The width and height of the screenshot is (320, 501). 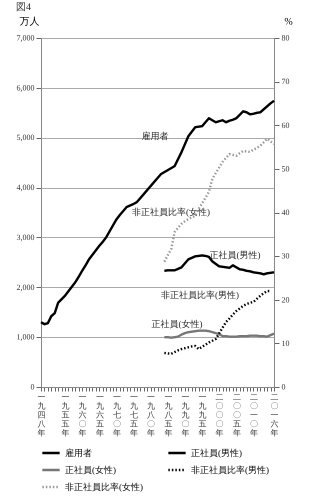 What do you see at coordinates (155, 136) in the screenshot?
I see `annotation: 雇用者` at bounding box center [155, 136].